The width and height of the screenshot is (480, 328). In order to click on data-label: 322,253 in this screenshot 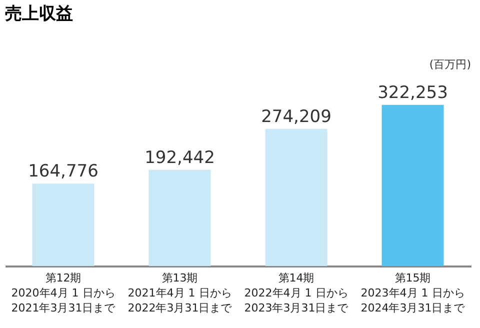, I will do `click(413, 92)`.